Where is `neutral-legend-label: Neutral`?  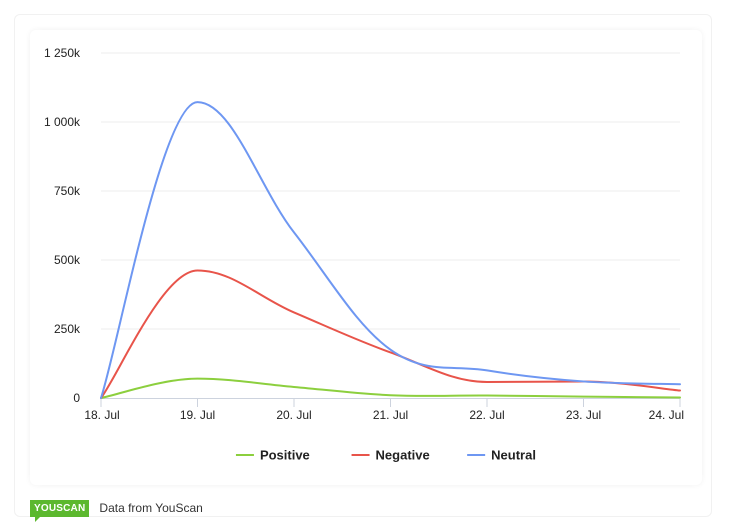
neutral-legend-label: Neutral is located at coordinates (513, 455).